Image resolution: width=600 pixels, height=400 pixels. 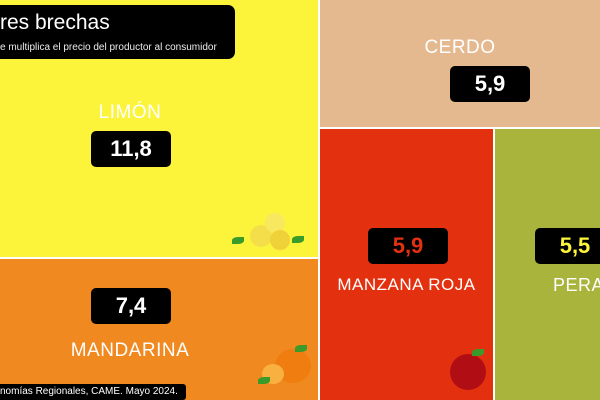 What do you see at coordinates (567, 246) in the screenshot?
I see `value-pera: 5,5` at bounding box center [567, 246].